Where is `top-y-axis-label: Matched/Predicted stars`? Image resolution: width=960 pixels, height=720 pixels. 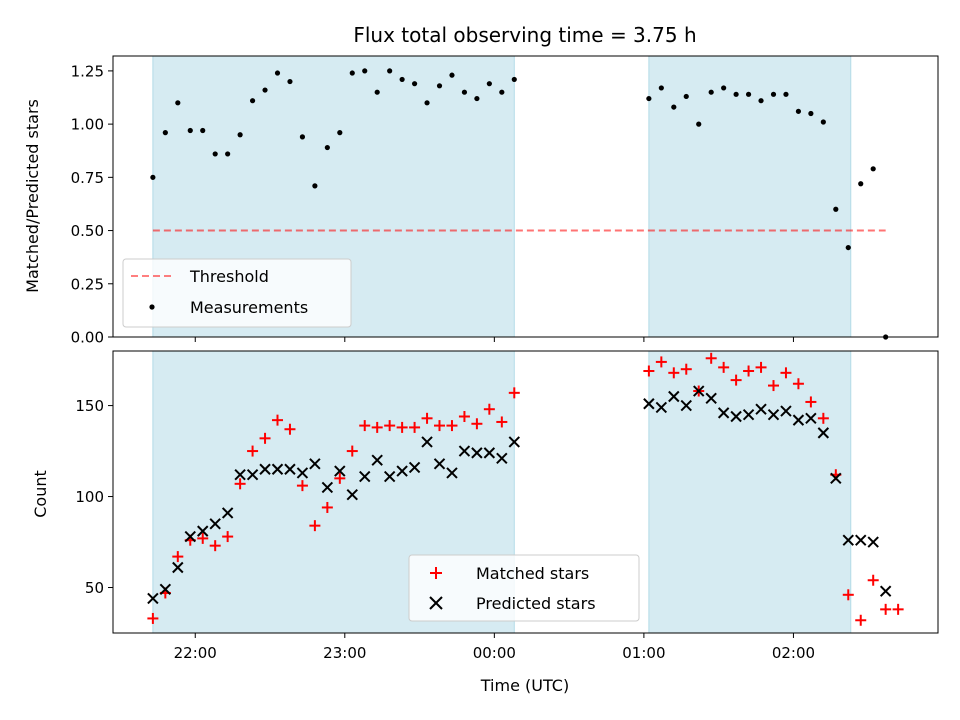
top-y-axis-label: Matched/Predicted stars is located at coordinates (32, 196).